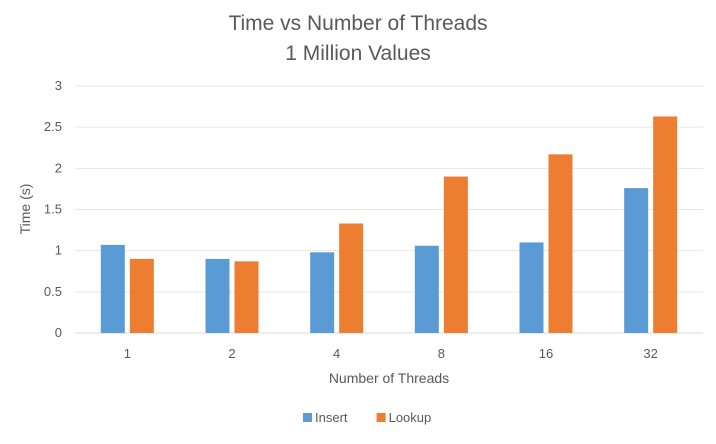  Describe the element at coordinates (357, 23) in the screenshot. I see `chart-title: Time vs Number of Threads` at that location.